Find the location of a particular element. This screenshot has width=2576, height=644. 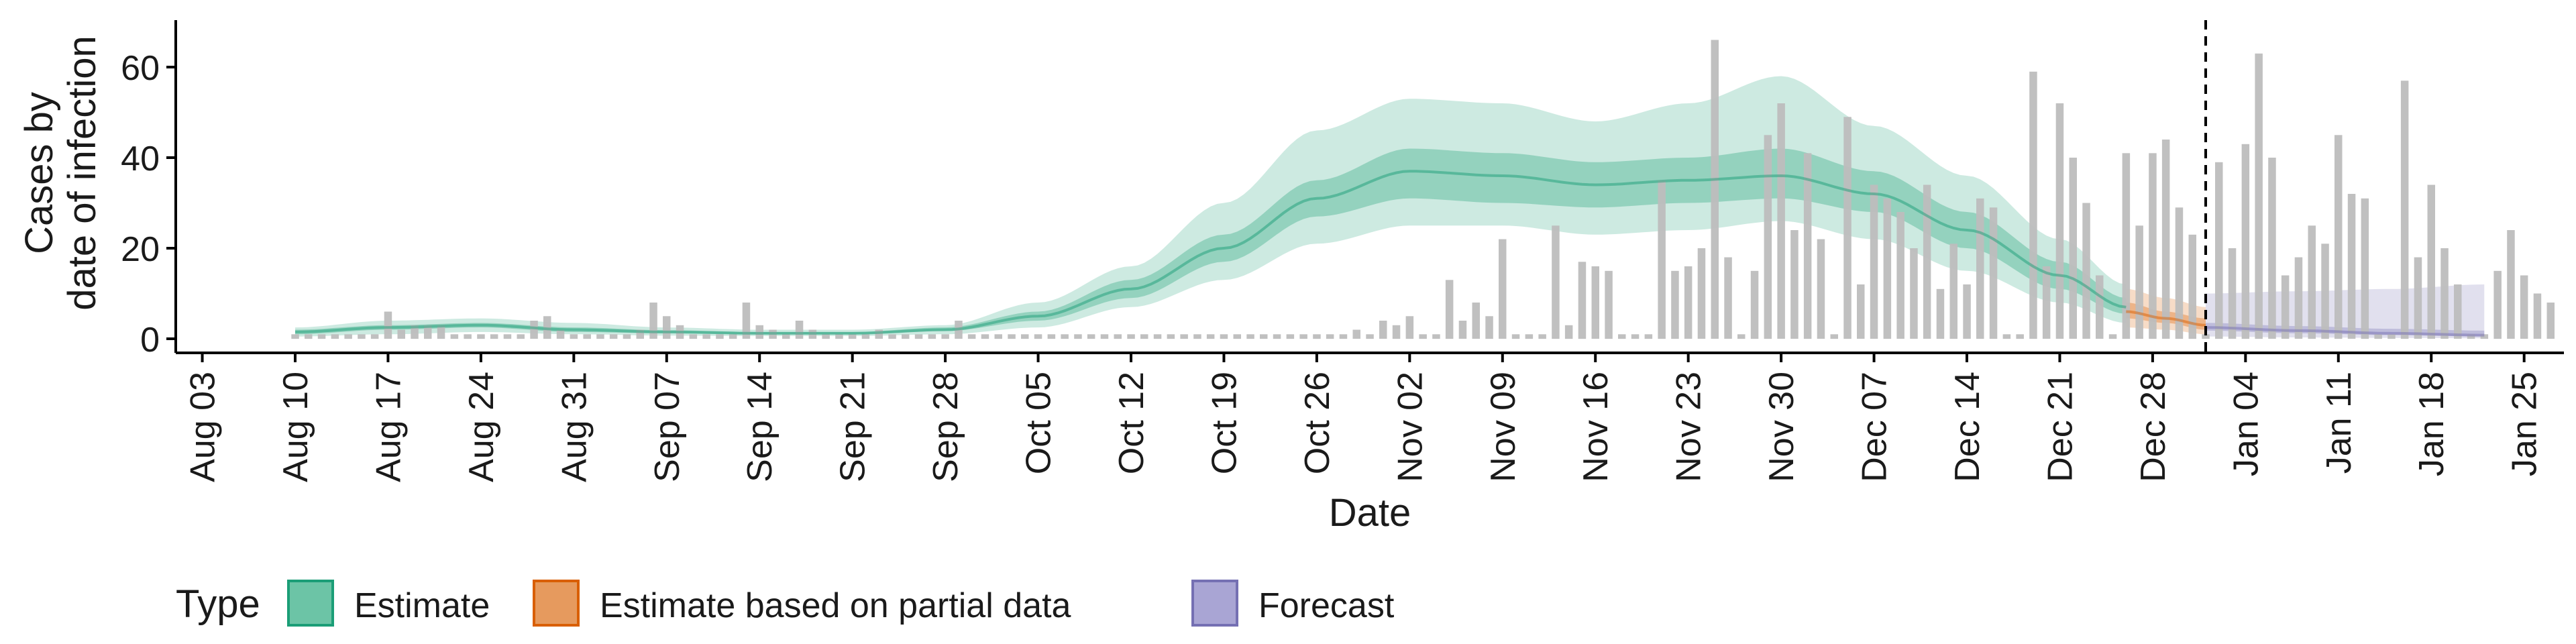

x-tick-label: Nov 09 is located at coordinates (1503, 427).